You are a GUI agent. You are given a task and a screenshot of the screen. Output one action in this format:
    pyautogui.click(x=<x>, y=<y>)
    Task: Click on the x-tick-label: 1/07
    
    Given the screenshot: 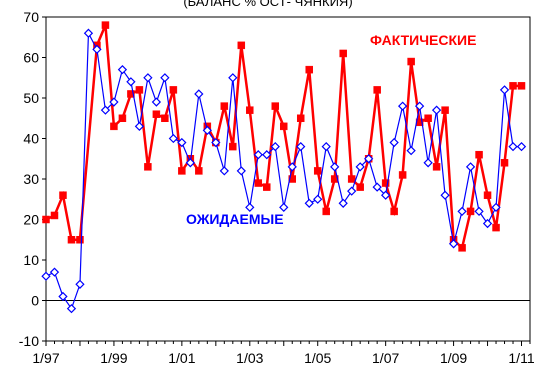 What is the action you would take?
    pyautogui.click(x=385, y=358)
    